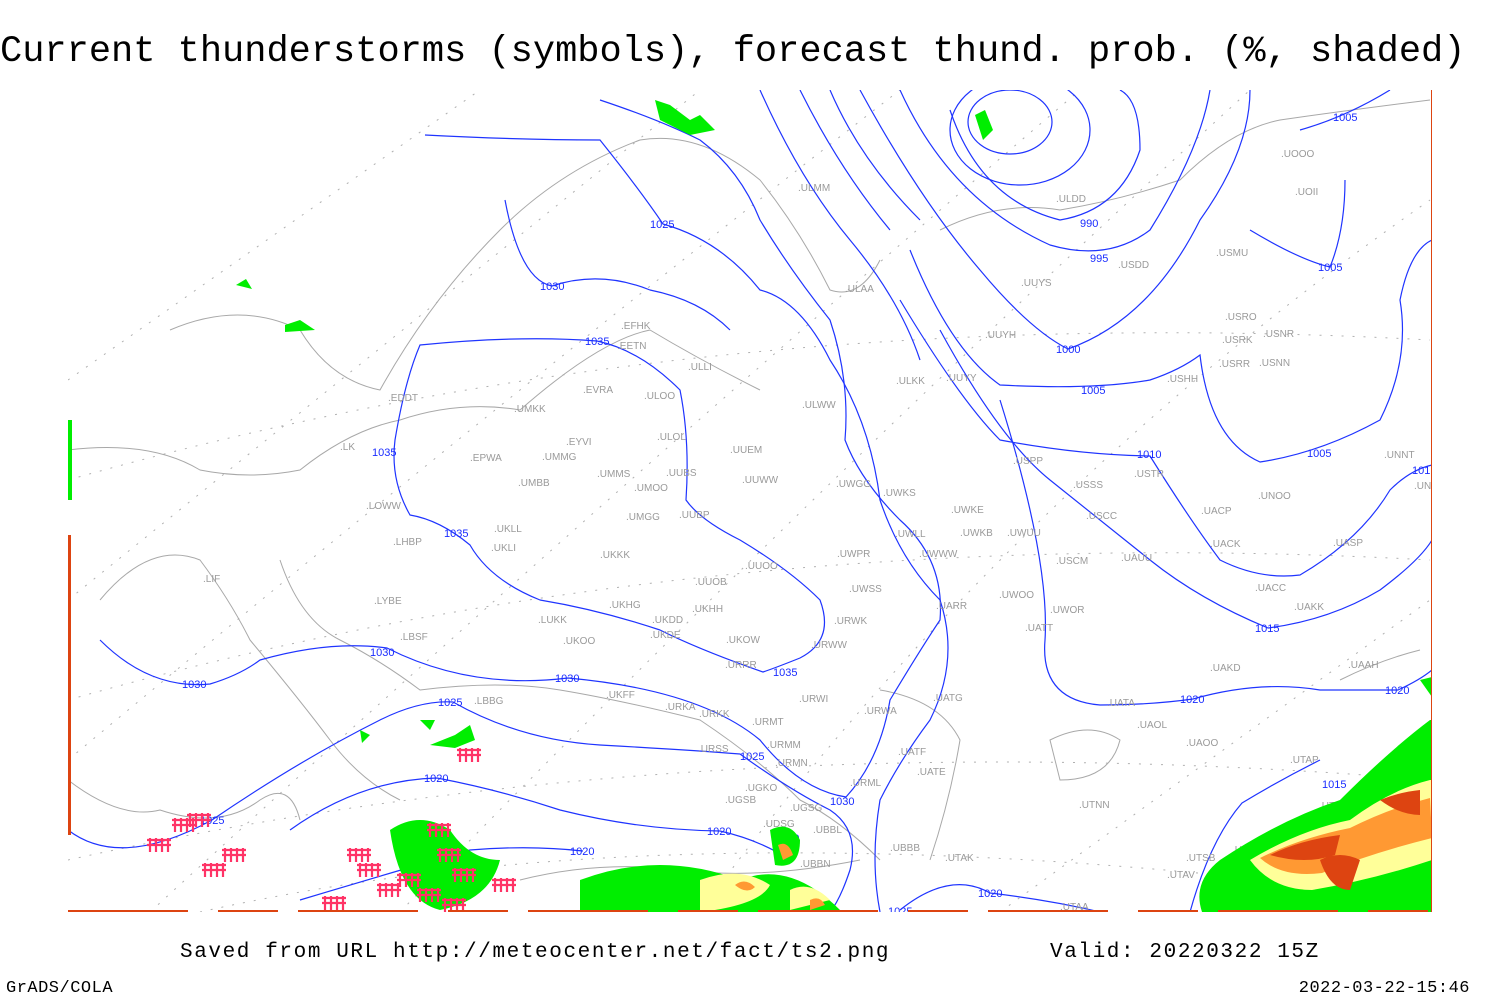 This screenshot has height=1000, width=1500. Describe the element at coordinates (951, 606) in the screenshot. I see `station-label: .UARR` at that location.